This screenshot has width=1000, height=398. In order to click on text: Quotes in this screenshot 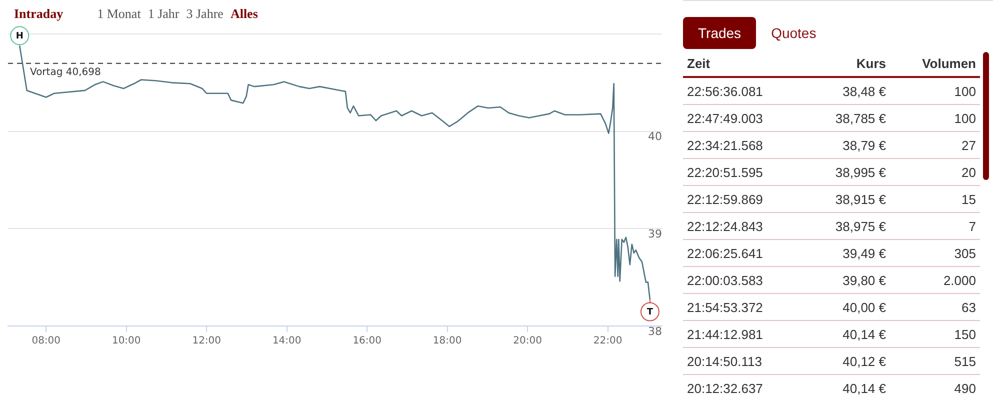, I will do `click(794, 33)`.